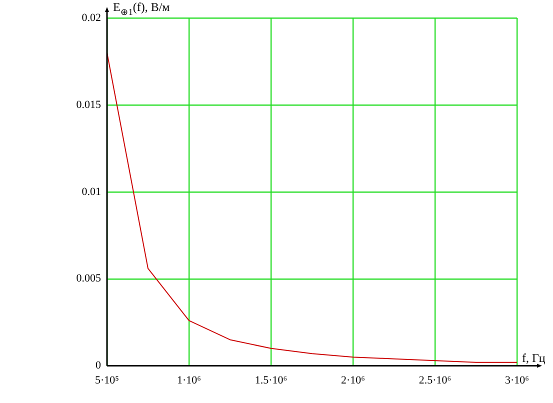 Image resolution: width=553 pixels, height=403 pixels. What do you see at coordinates (435, 380) in the screenshot?
I see `x-tick-label: 2.5·10⁶` at bounding box center [435, 380].